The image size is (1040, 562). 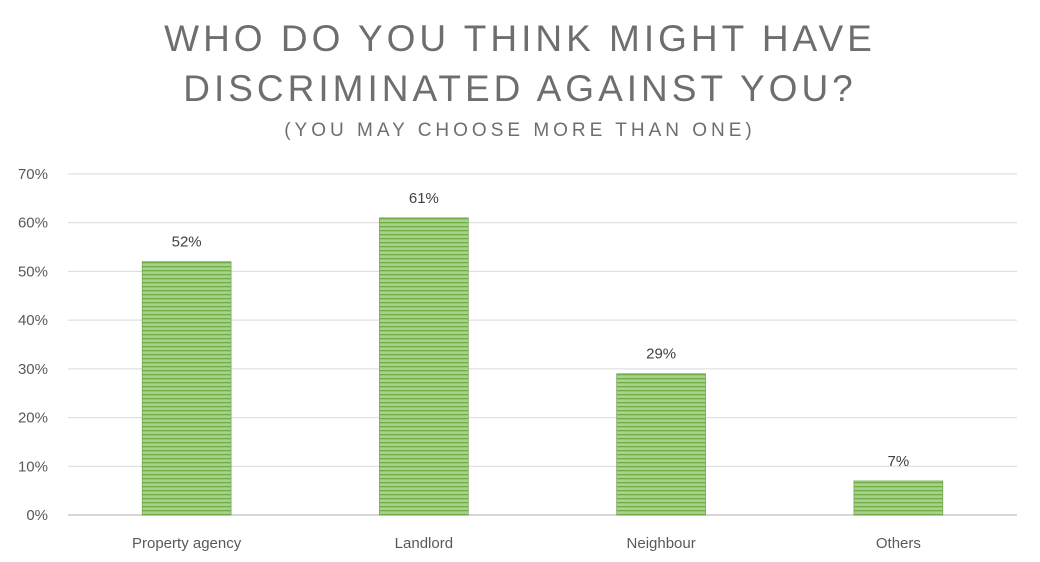 What do you see at coordinates (661, 354) in the screenshot?
I see `data-label: 29%` at bounding box center [661, 354].